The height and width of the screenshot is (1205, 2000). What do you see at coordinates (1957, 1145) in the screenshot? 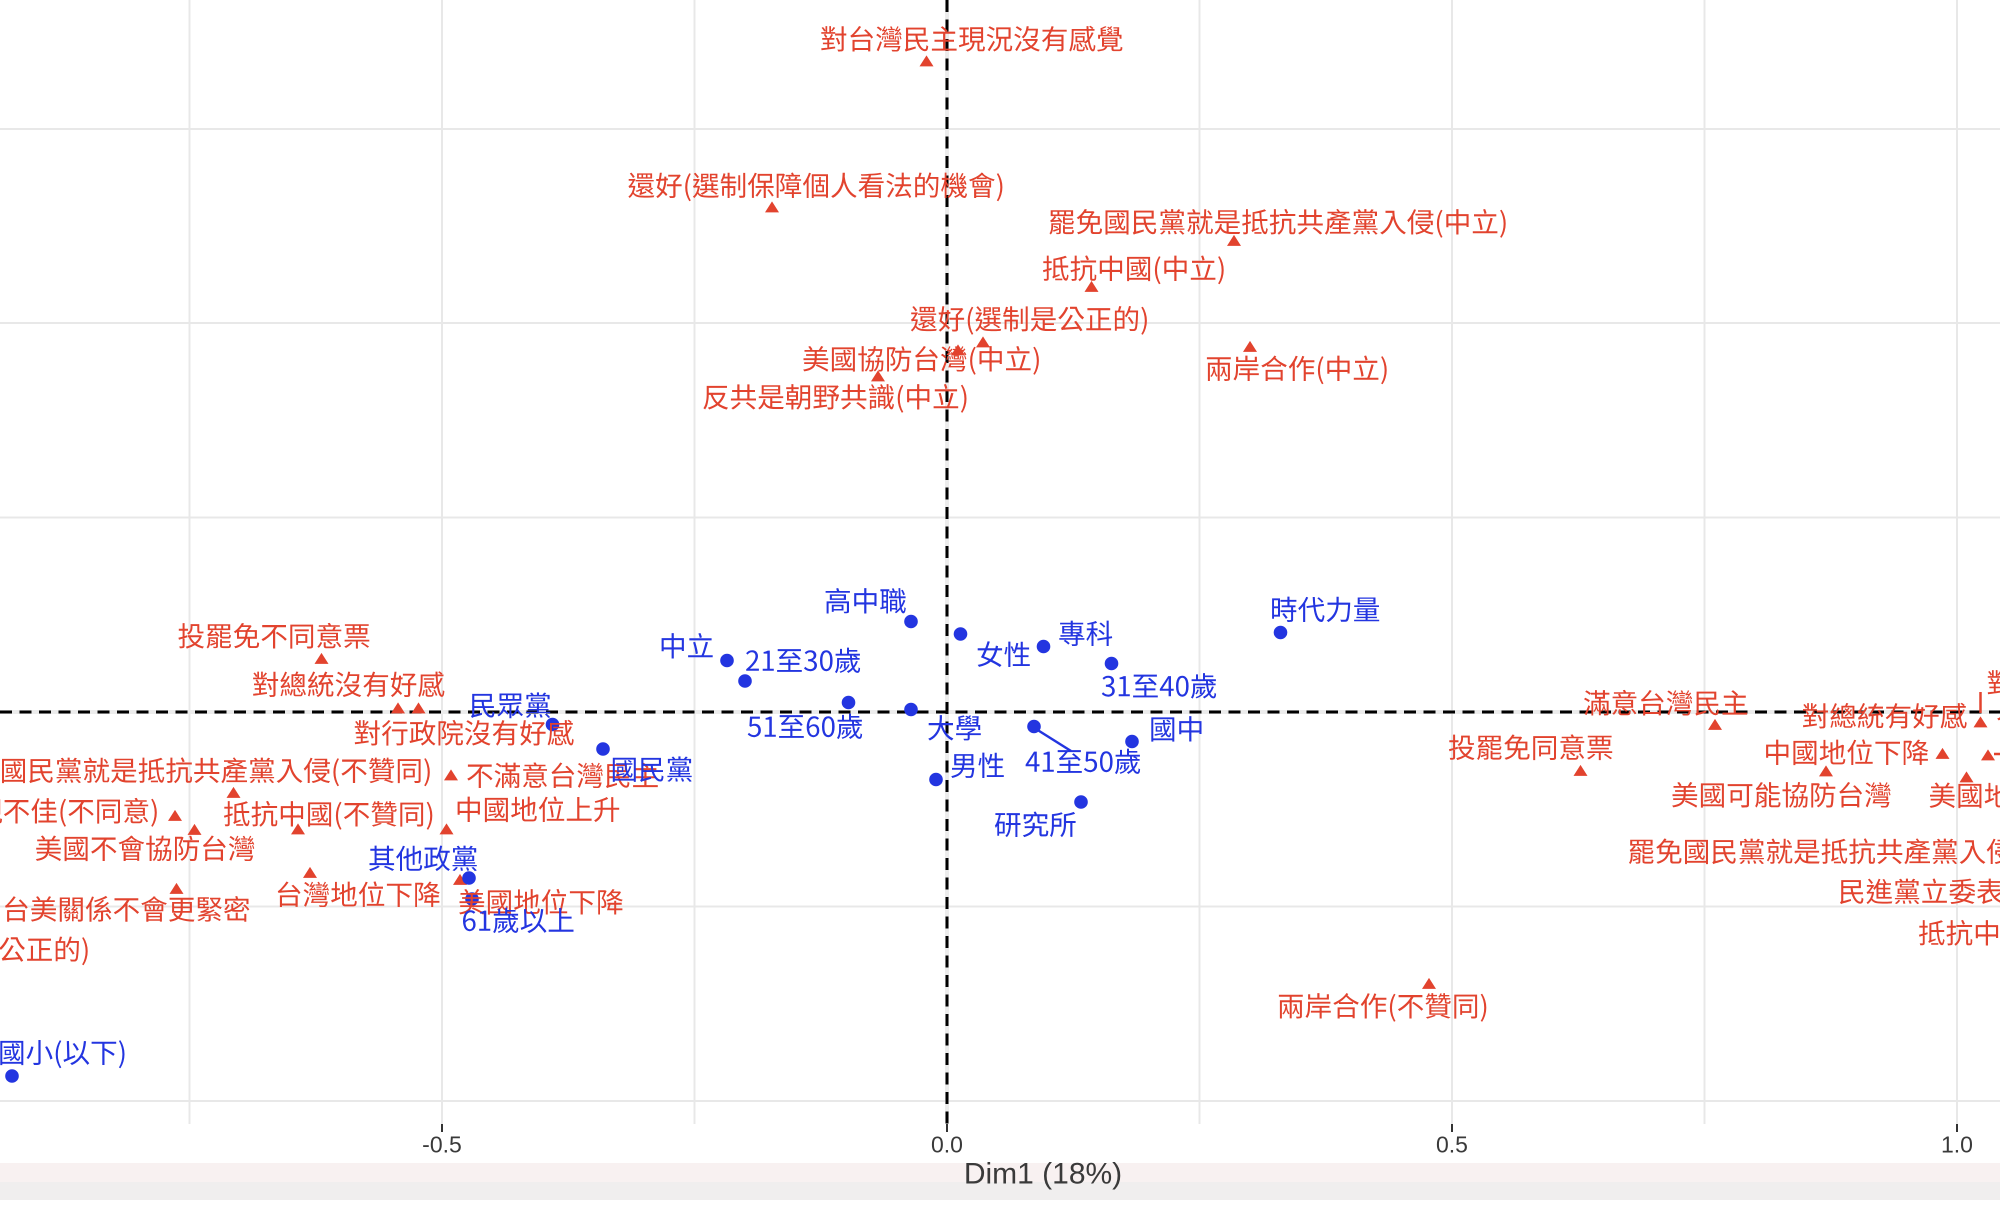
I see `svg-text: 1.0` at bounding box center [1957, 1145].